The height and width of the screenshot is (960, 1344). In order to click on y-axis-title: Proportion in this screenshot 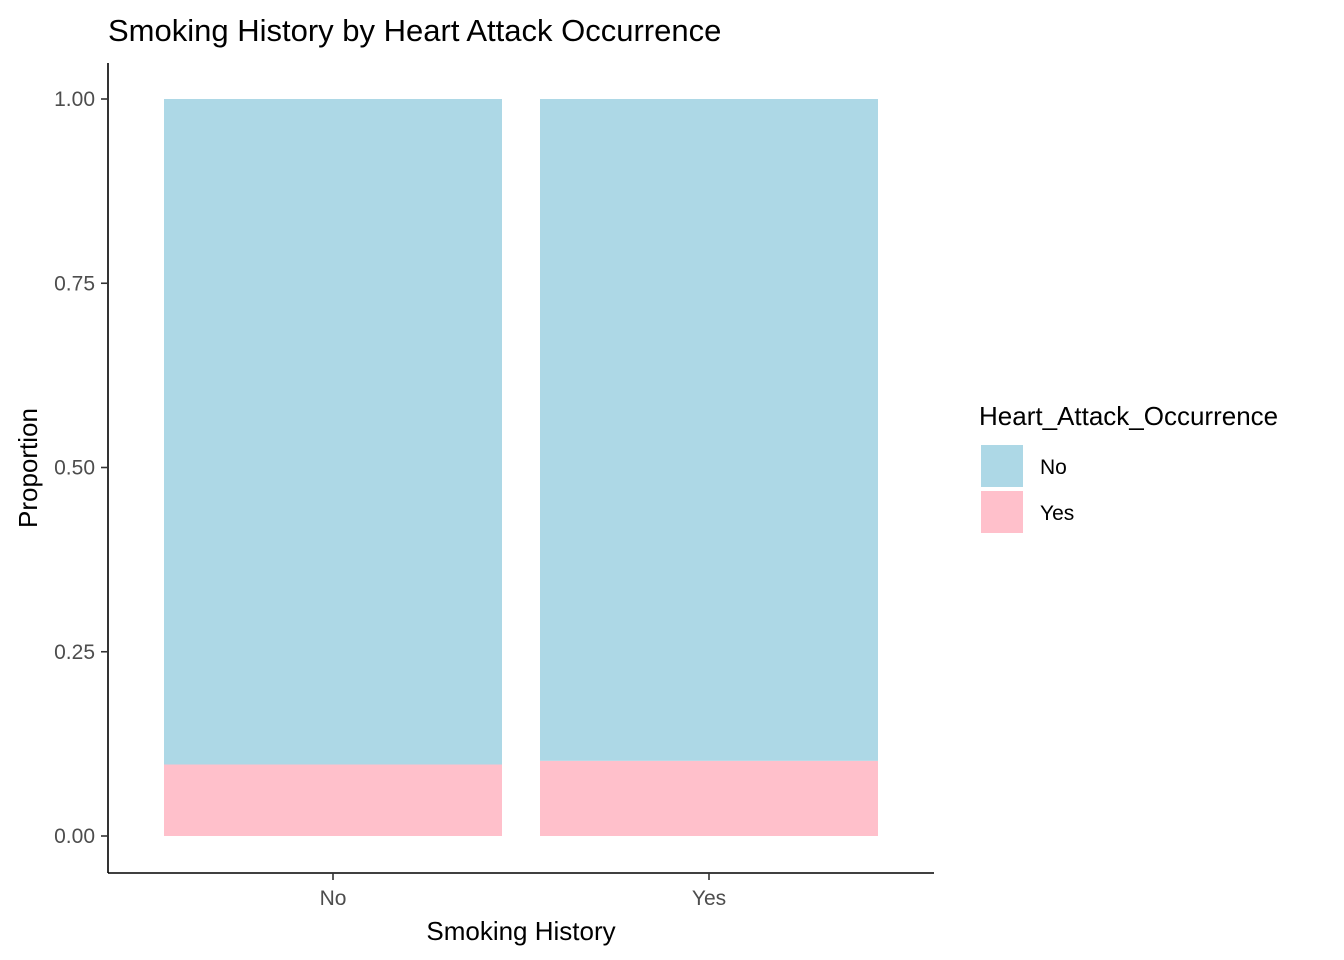, I will do `click(28, 468)`.